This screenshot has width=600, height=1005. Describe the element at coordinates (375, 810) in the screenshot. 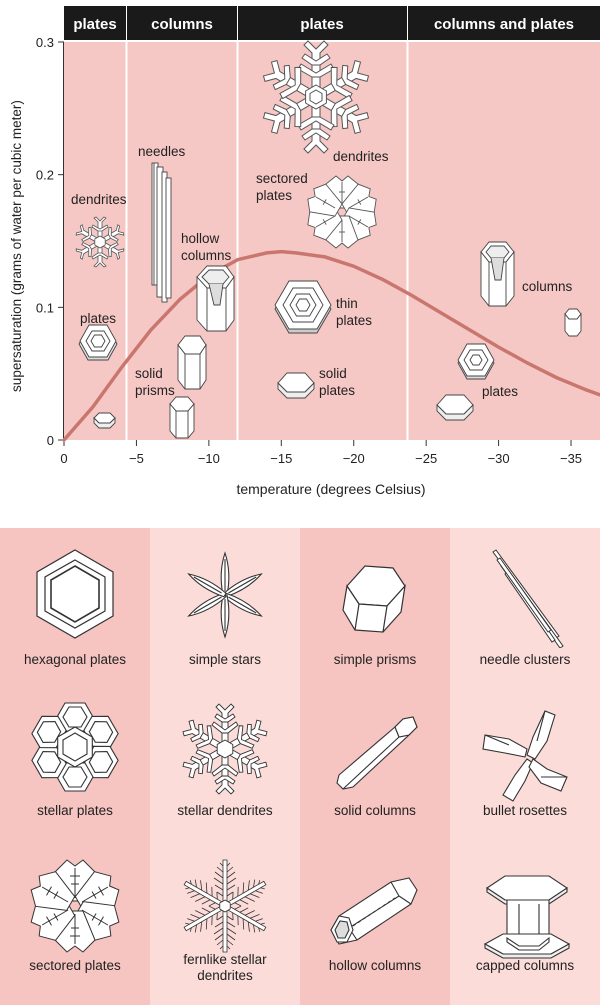

I see `type-label: solid columns` at that location.